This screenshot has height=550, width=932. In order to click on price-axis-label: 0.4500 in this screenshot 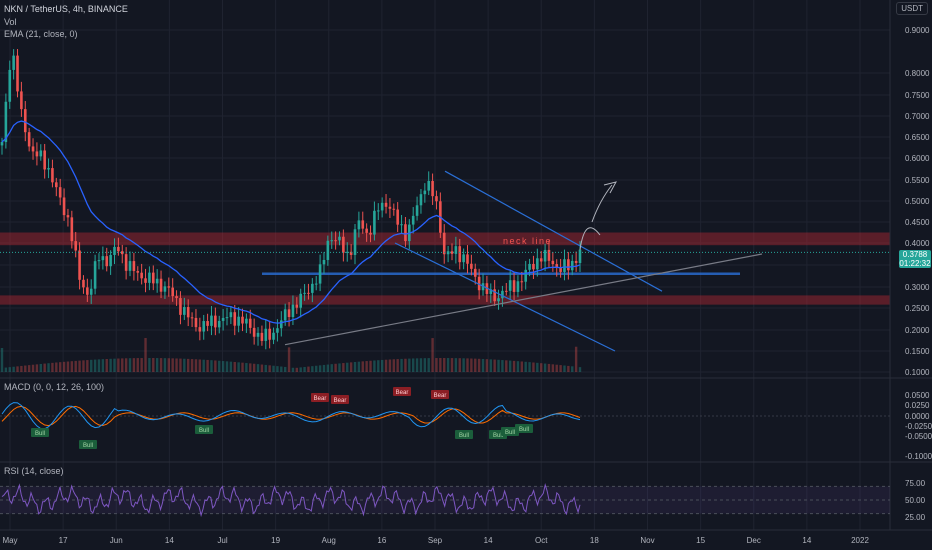, I will do `click(917, 222)`.